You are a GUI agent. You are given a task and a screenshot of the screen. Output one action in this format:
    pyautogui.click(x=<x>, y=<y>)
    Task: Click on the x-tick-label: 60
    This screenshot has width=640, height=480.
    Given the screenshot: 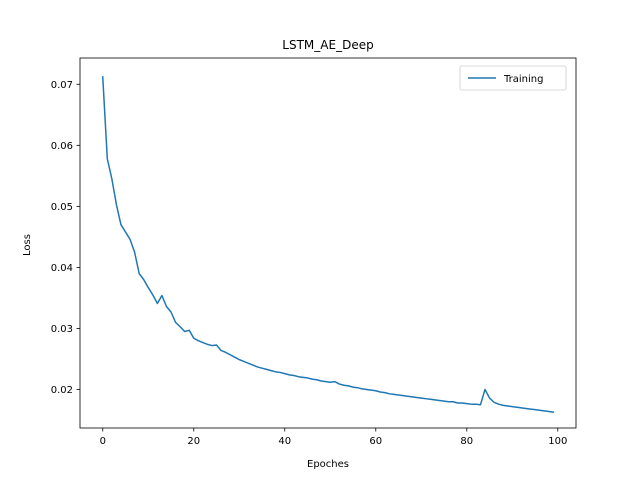 What is the action you would take?
    pyautogui.click(x=375, y=441)
    